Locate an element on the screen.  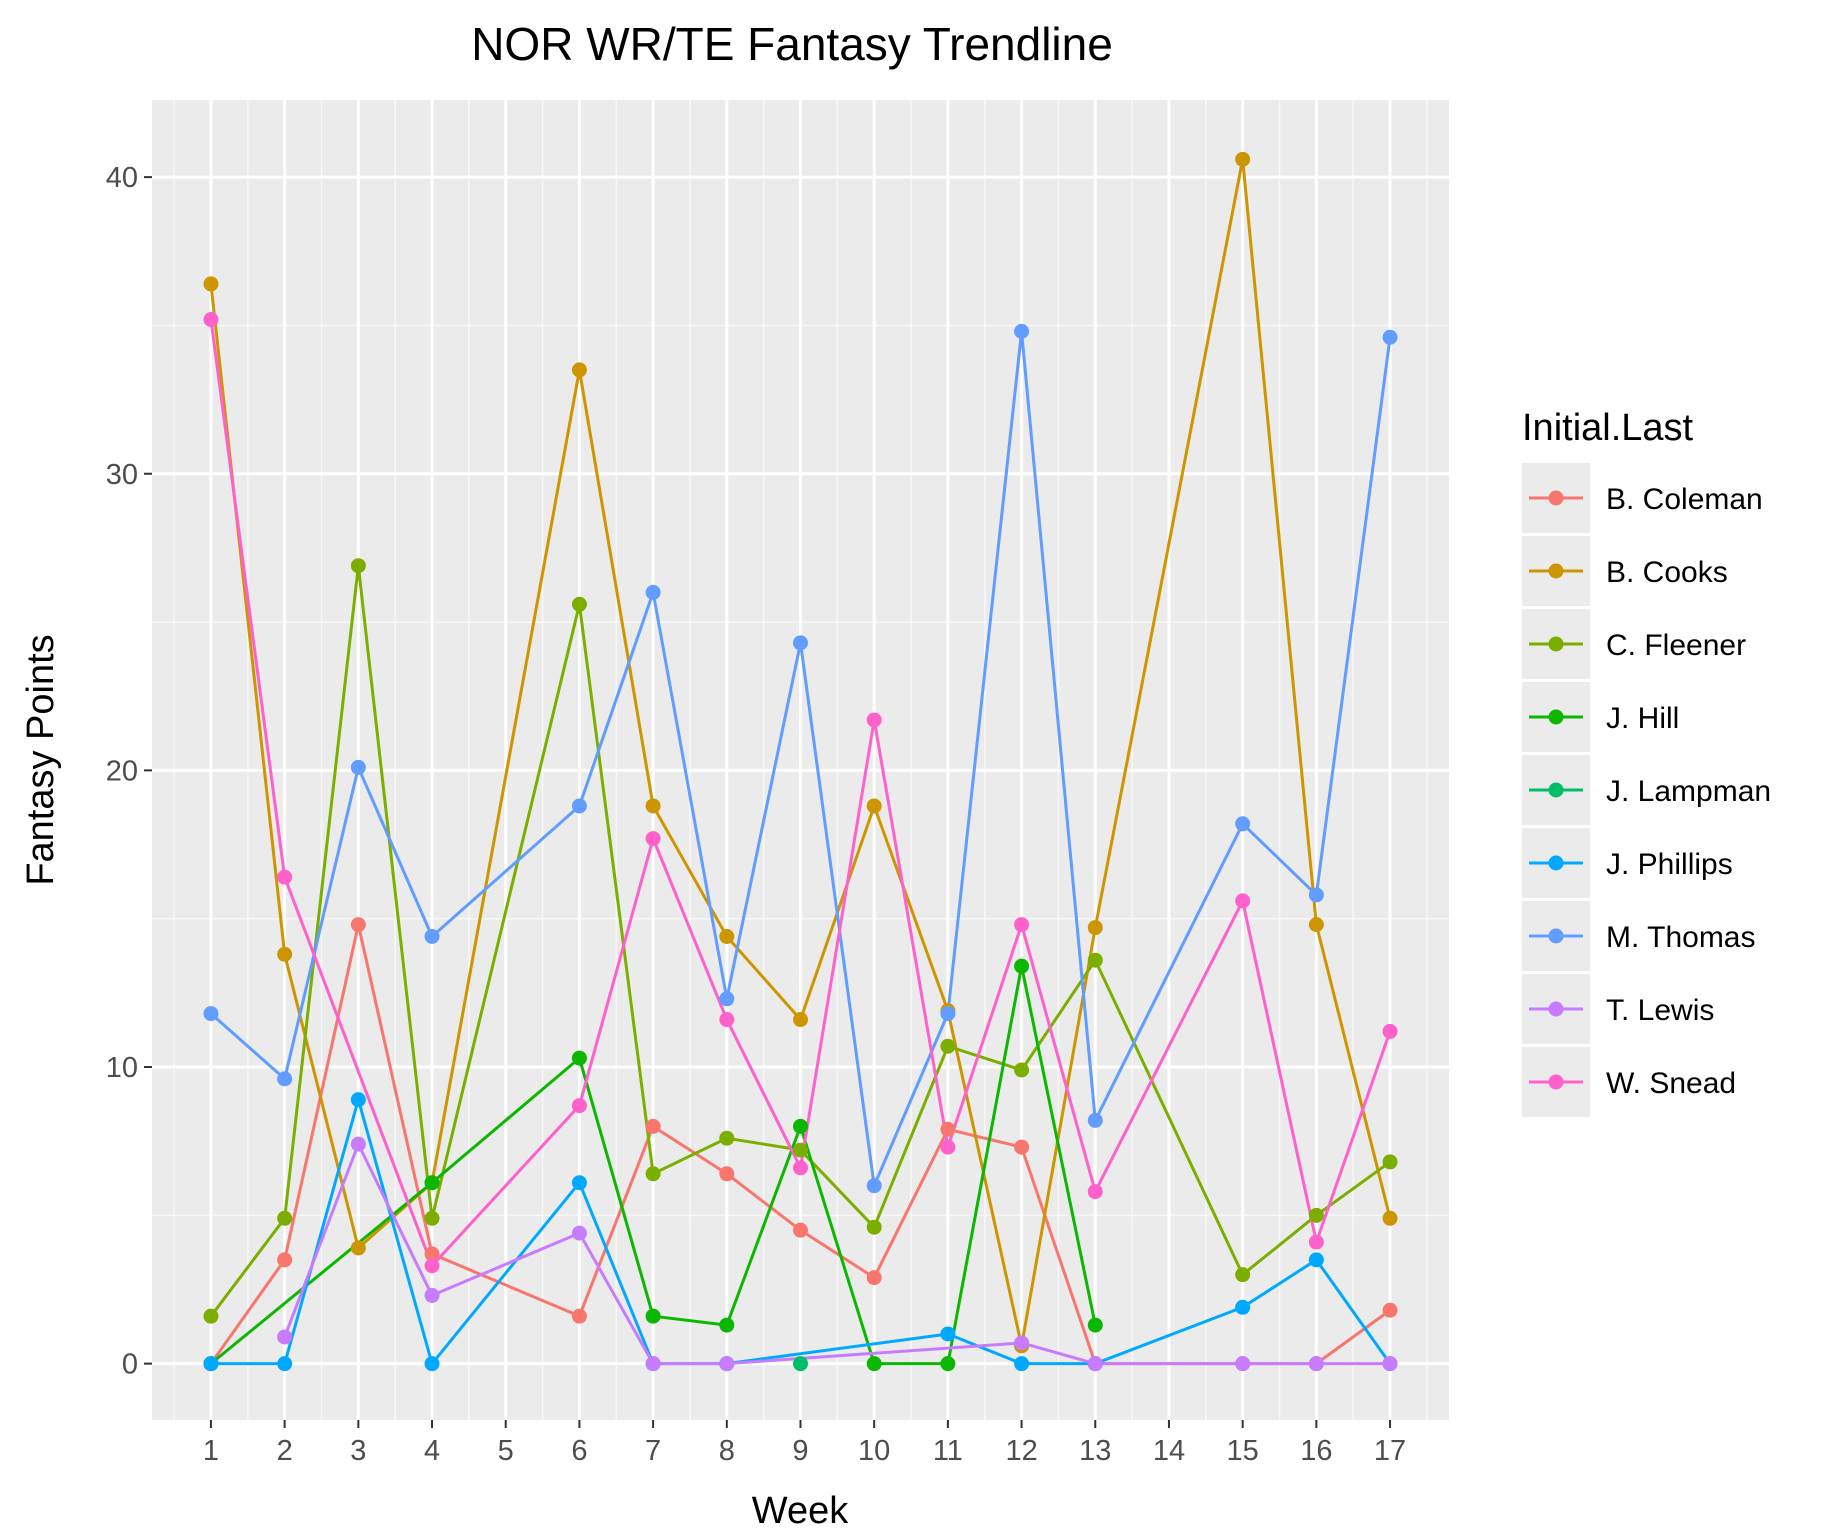
legend-label: C. Fleener is located at coordinates (1676, 645).